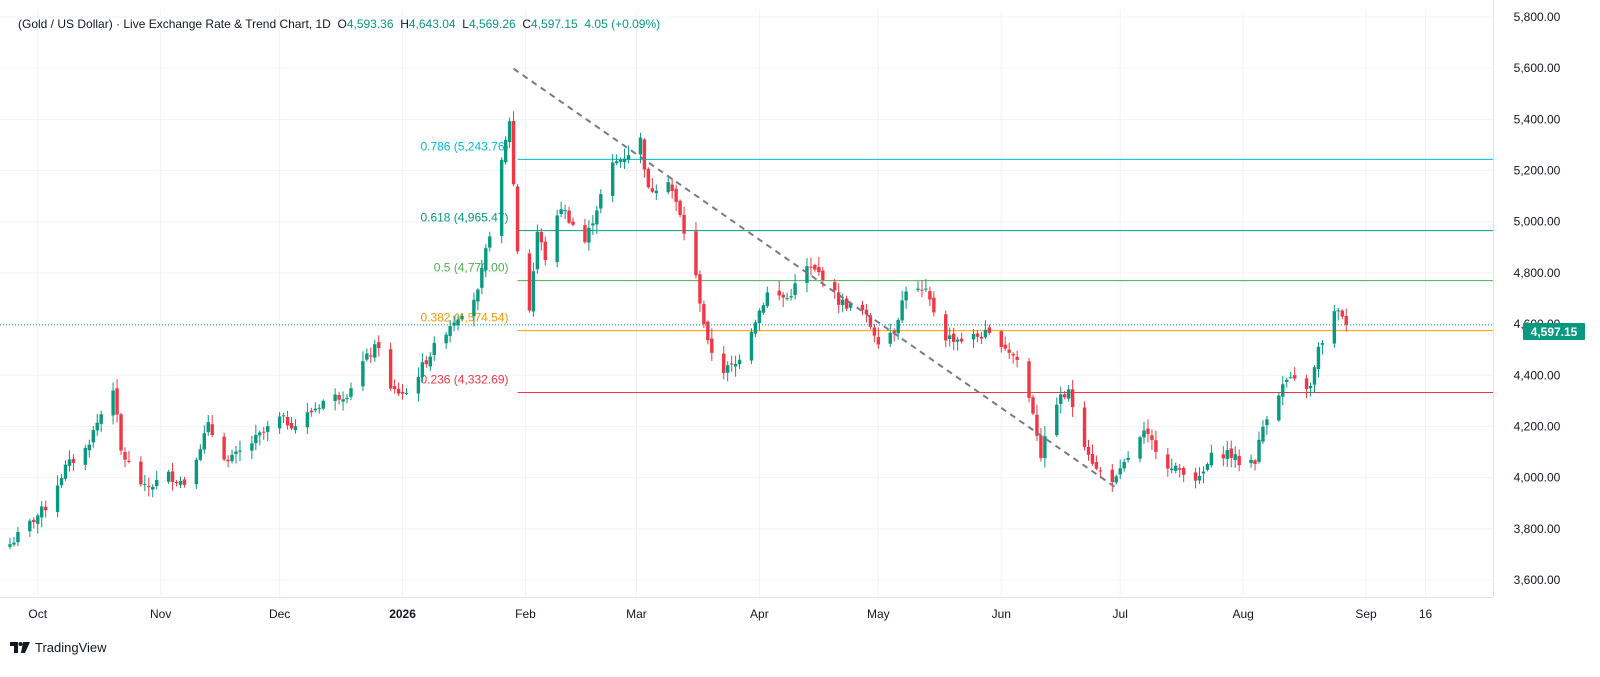 This screenshot has height=677, width=1600. What do you see at coordinates (1537, 375) in the screenshot?
I see `y-tick-label: 4,400.00` at bounding box center [1537, 375].